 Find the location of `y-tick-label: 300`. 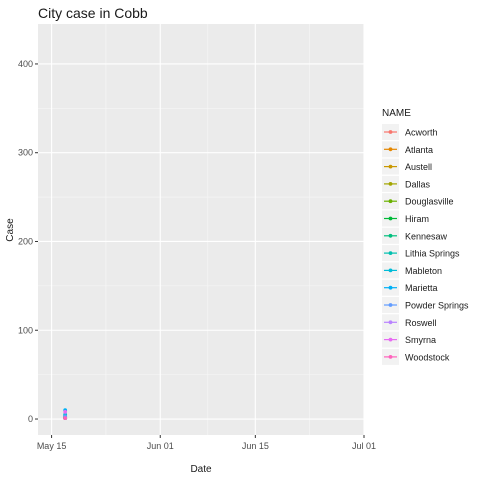

y-tick-label: 300 is located at coordinates (25, 153).